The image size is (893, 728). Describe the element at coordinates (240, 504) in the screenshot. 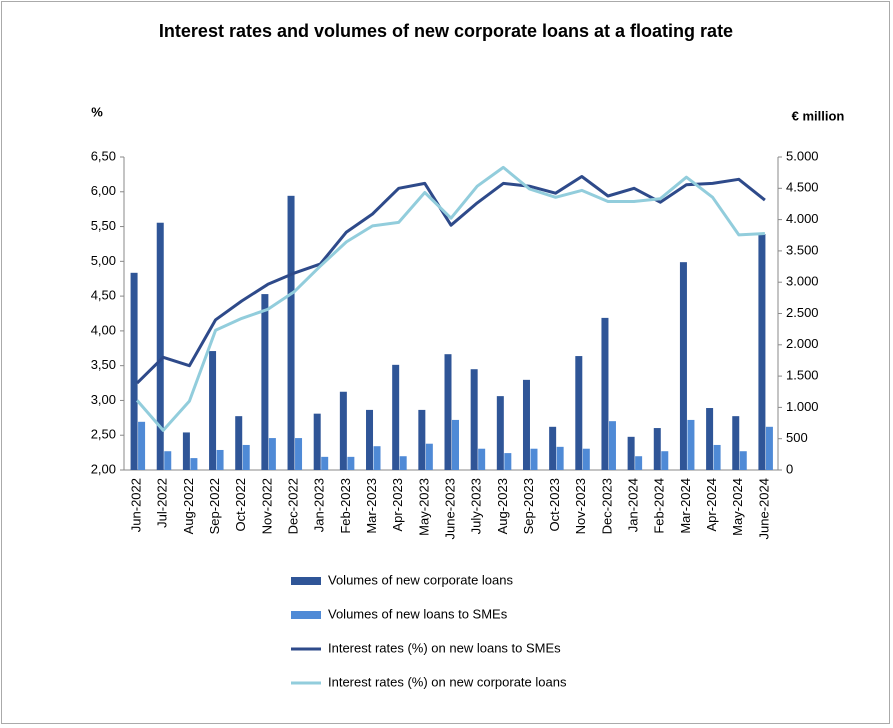

I see `x-tick-label: Oct-2022` at that location.